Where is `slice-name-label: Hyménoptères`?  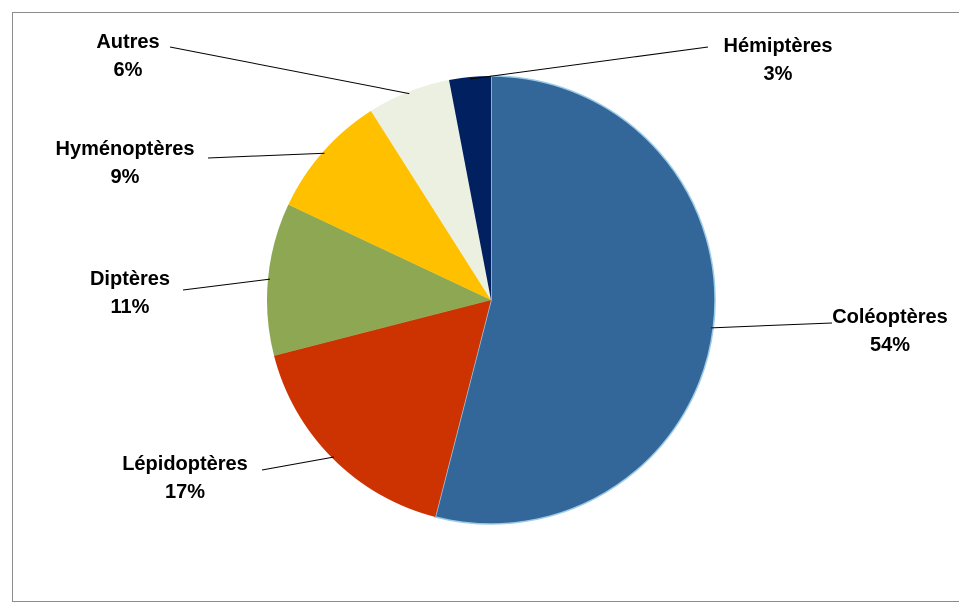
slice-name-label: Hyménoptères is located at coordinates (125, 149).